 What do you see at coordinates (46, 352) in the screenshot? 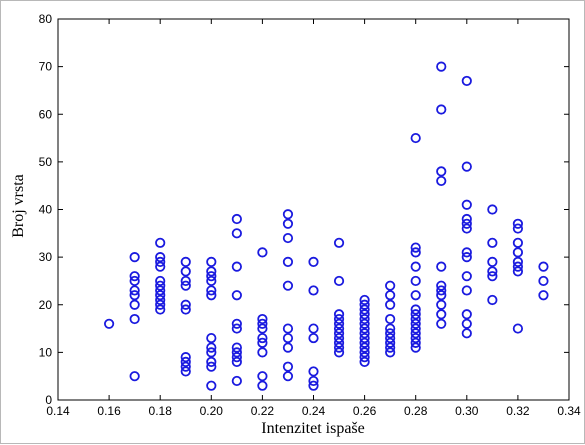
I see `y-tick-label: 10` at bounding box center [46, 352].